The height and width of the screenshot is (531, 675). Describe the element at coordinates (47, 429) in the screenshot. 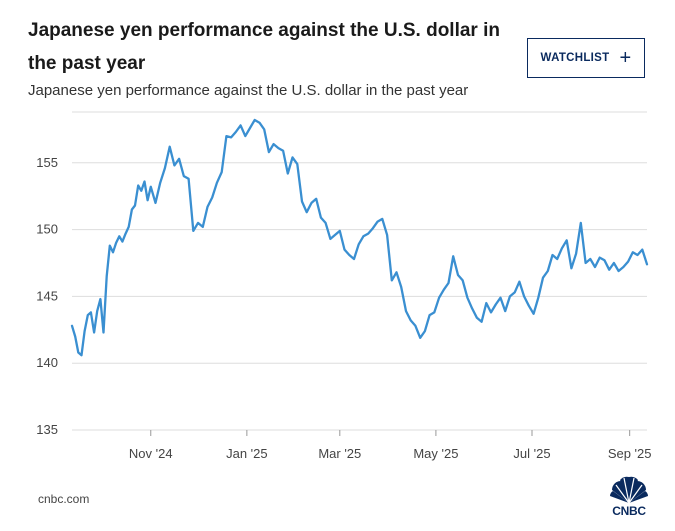

I see `y-tick-label: 135` at that location.